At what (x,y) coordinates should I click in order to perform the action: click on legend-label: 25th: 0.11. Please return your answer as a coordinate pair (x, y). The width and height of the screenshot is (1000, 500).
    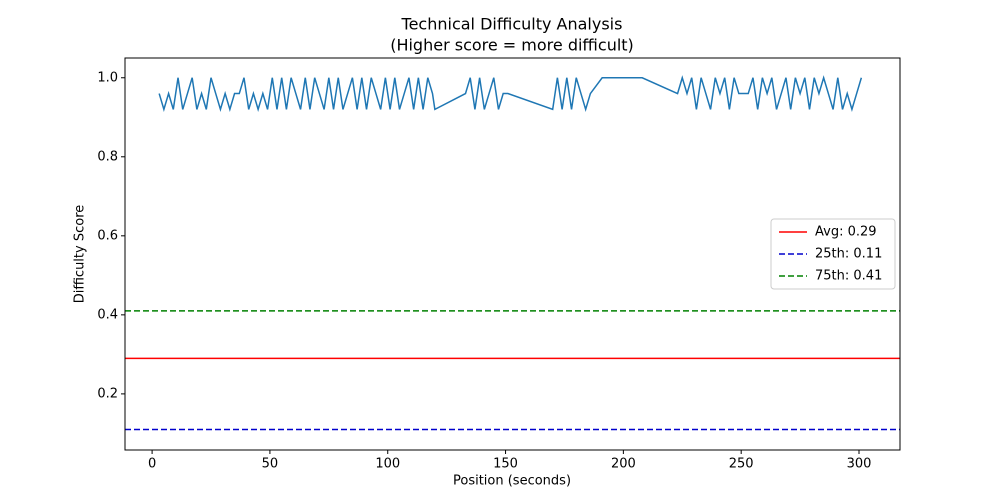
    Looking at the image, I should click on (848, 254).